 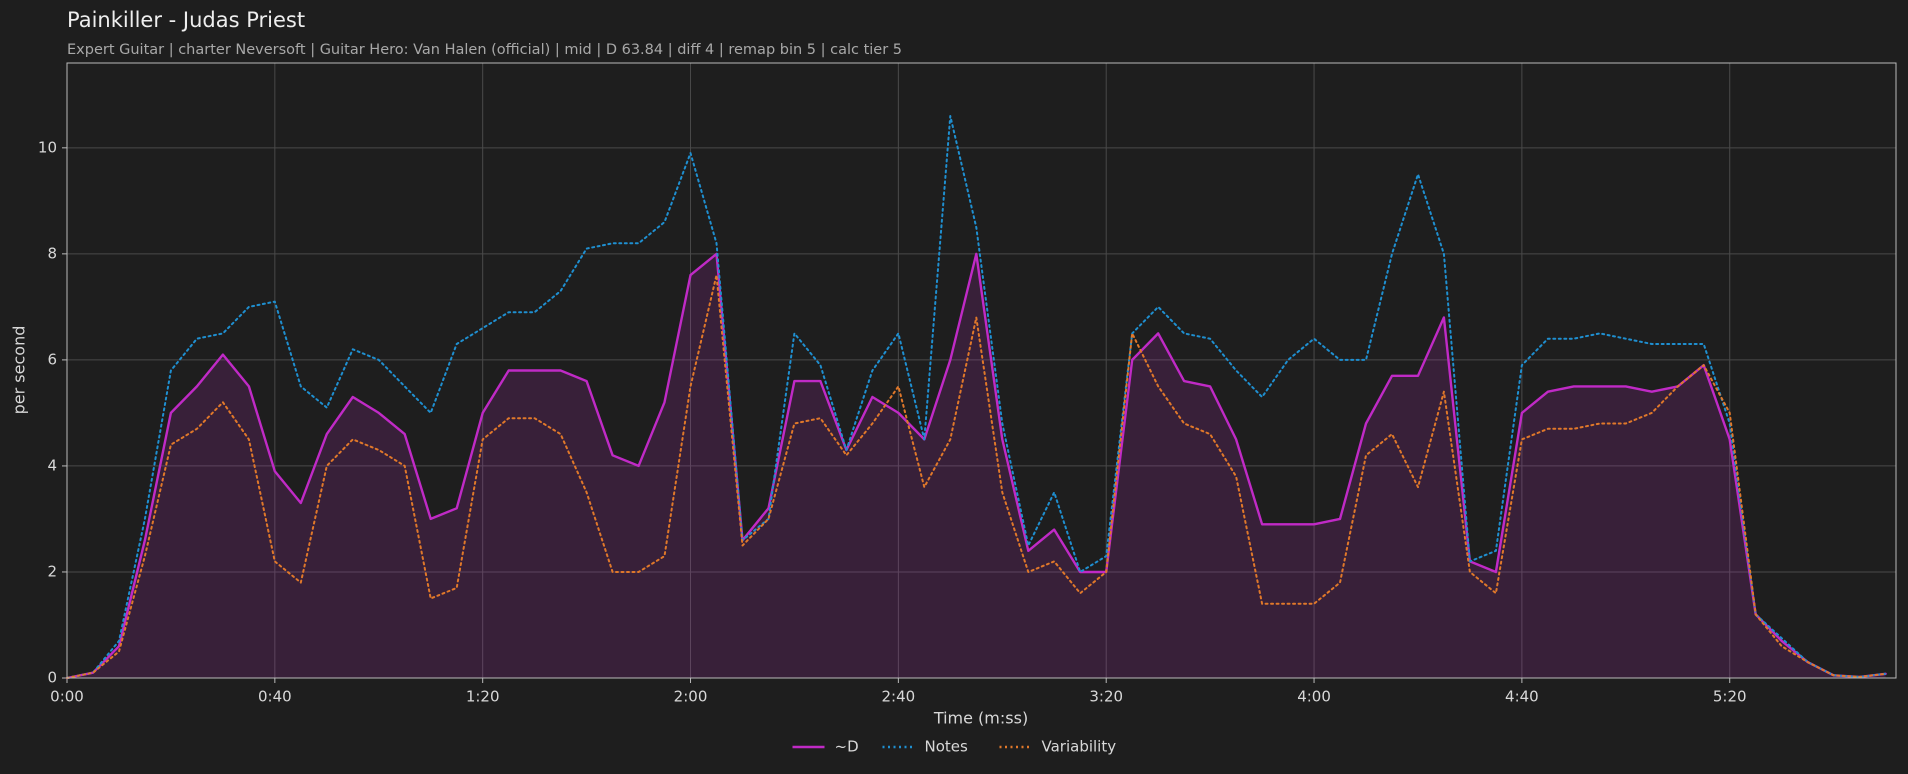 I want to click on y-tick-label: 0, so click(x=52, y=678).